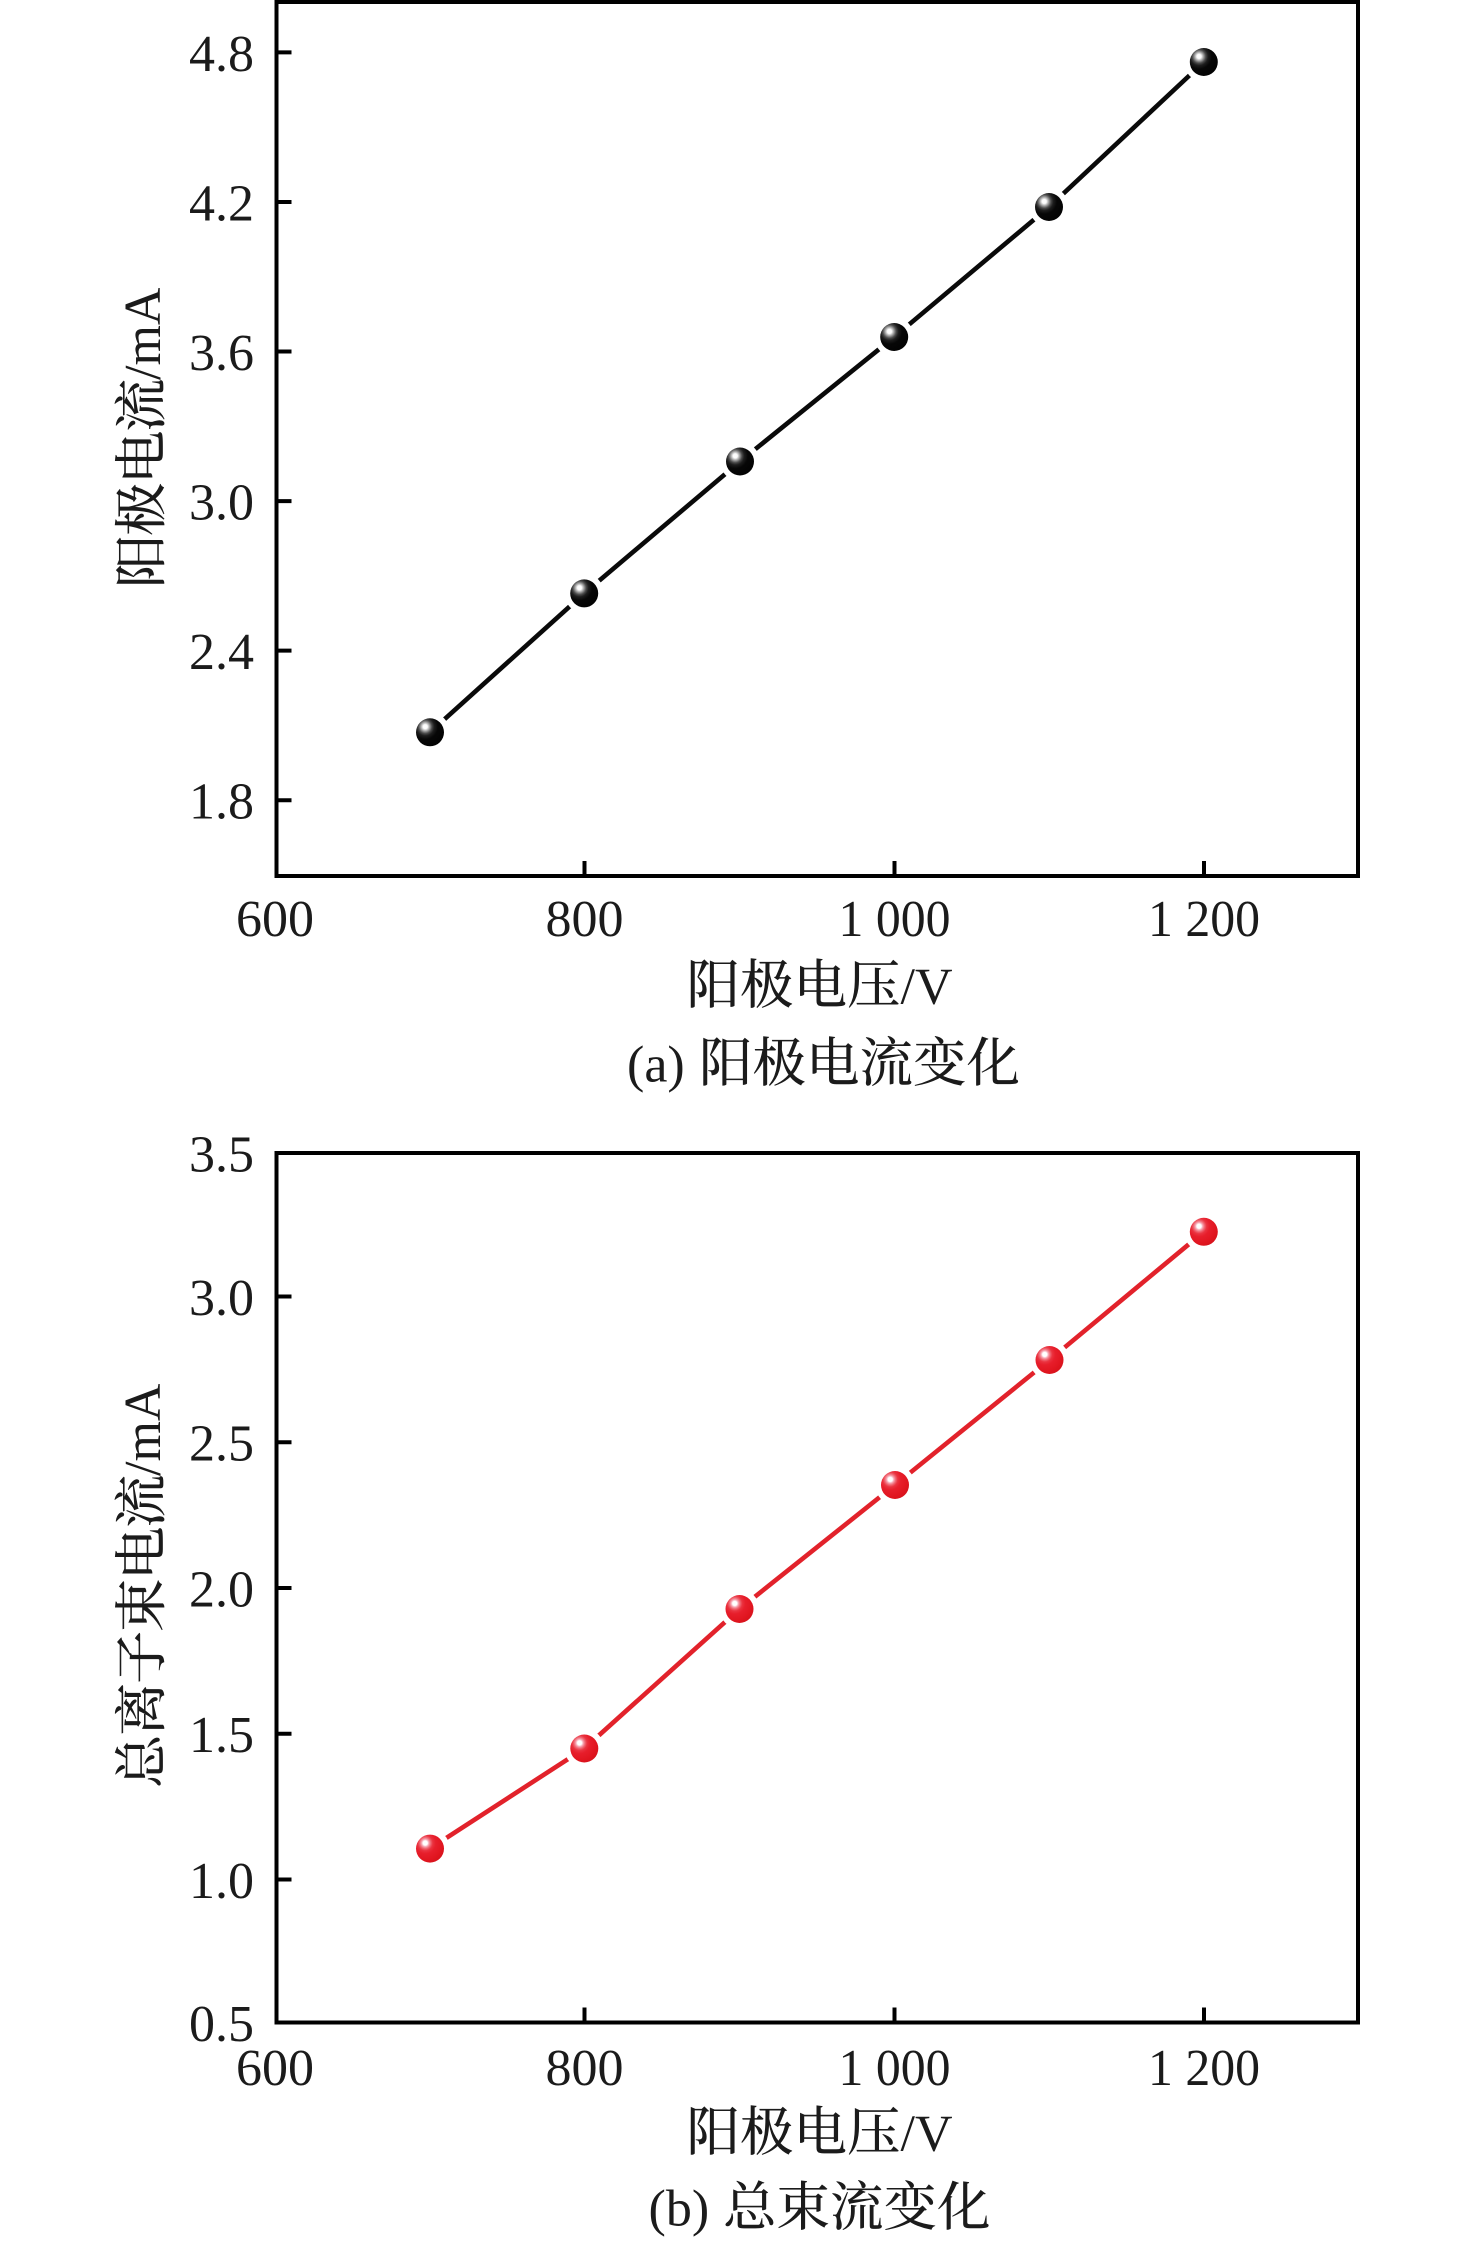  What do you see at coordinates (221, 353) in the screenshot?
I see `svg-text: 3.6` at bounding box center [221, 353].